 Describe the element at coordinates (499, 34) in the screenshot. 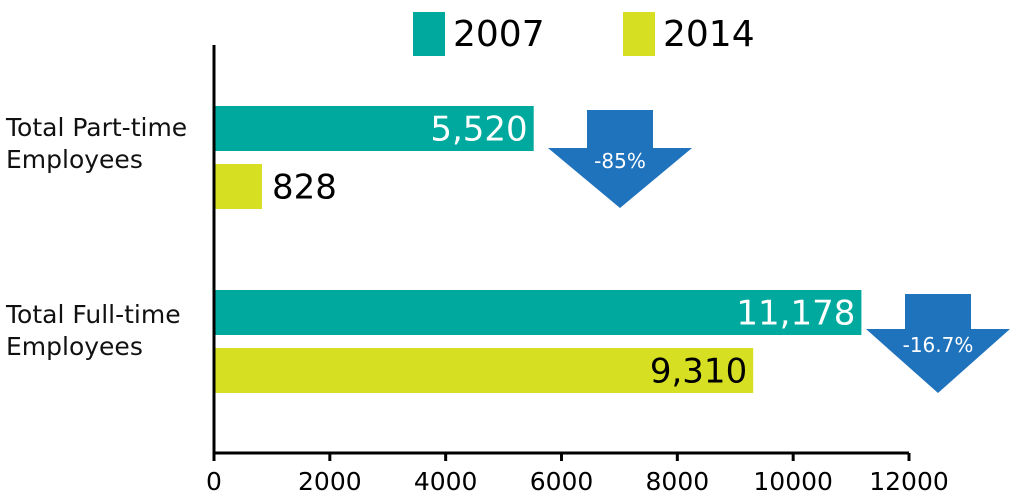

I see `legend-label-2007: 2007` at that location.